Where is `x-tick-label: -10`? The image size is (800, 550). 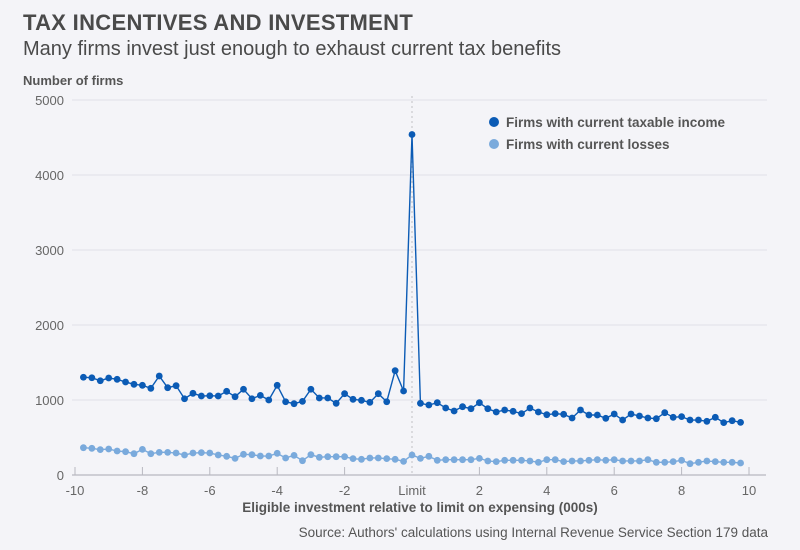
x-tick-label: -10 is located at coordinates (75, 490).